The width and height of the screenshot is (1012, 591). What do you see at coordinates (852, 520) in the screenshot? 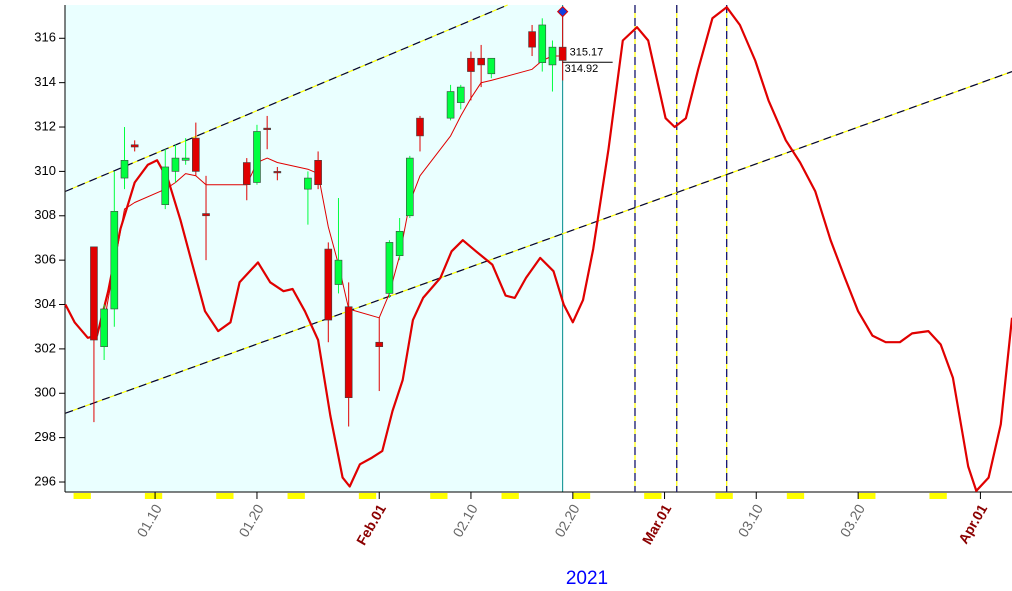
I see `x-tick-label: 03.20` at bounding box center [852, 520].